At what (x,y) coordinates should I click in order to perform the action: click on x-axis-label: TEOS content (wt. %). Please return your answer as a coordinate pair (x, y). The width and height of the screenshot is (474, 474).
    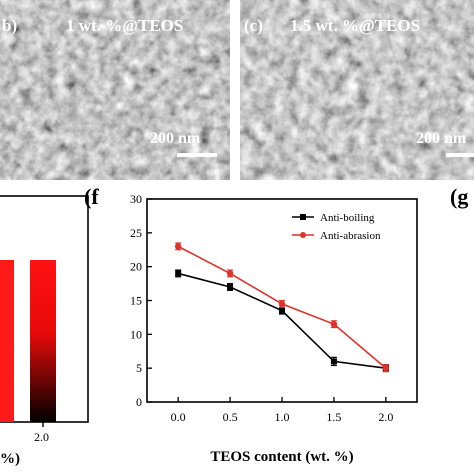
    Looking at the image, I should click on (281, 457).